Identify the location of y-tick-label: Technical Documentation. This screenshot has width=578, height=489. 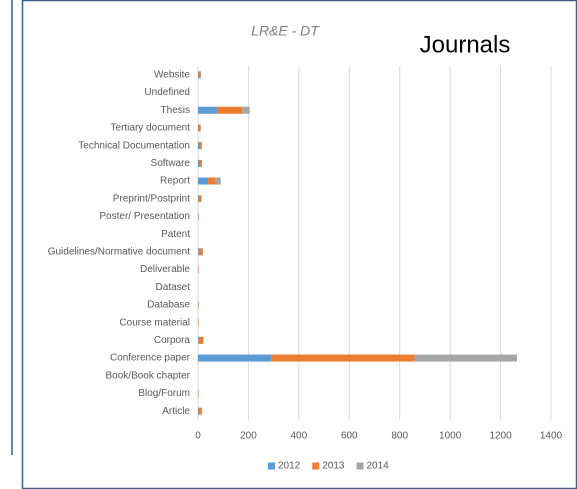
(134, 145).